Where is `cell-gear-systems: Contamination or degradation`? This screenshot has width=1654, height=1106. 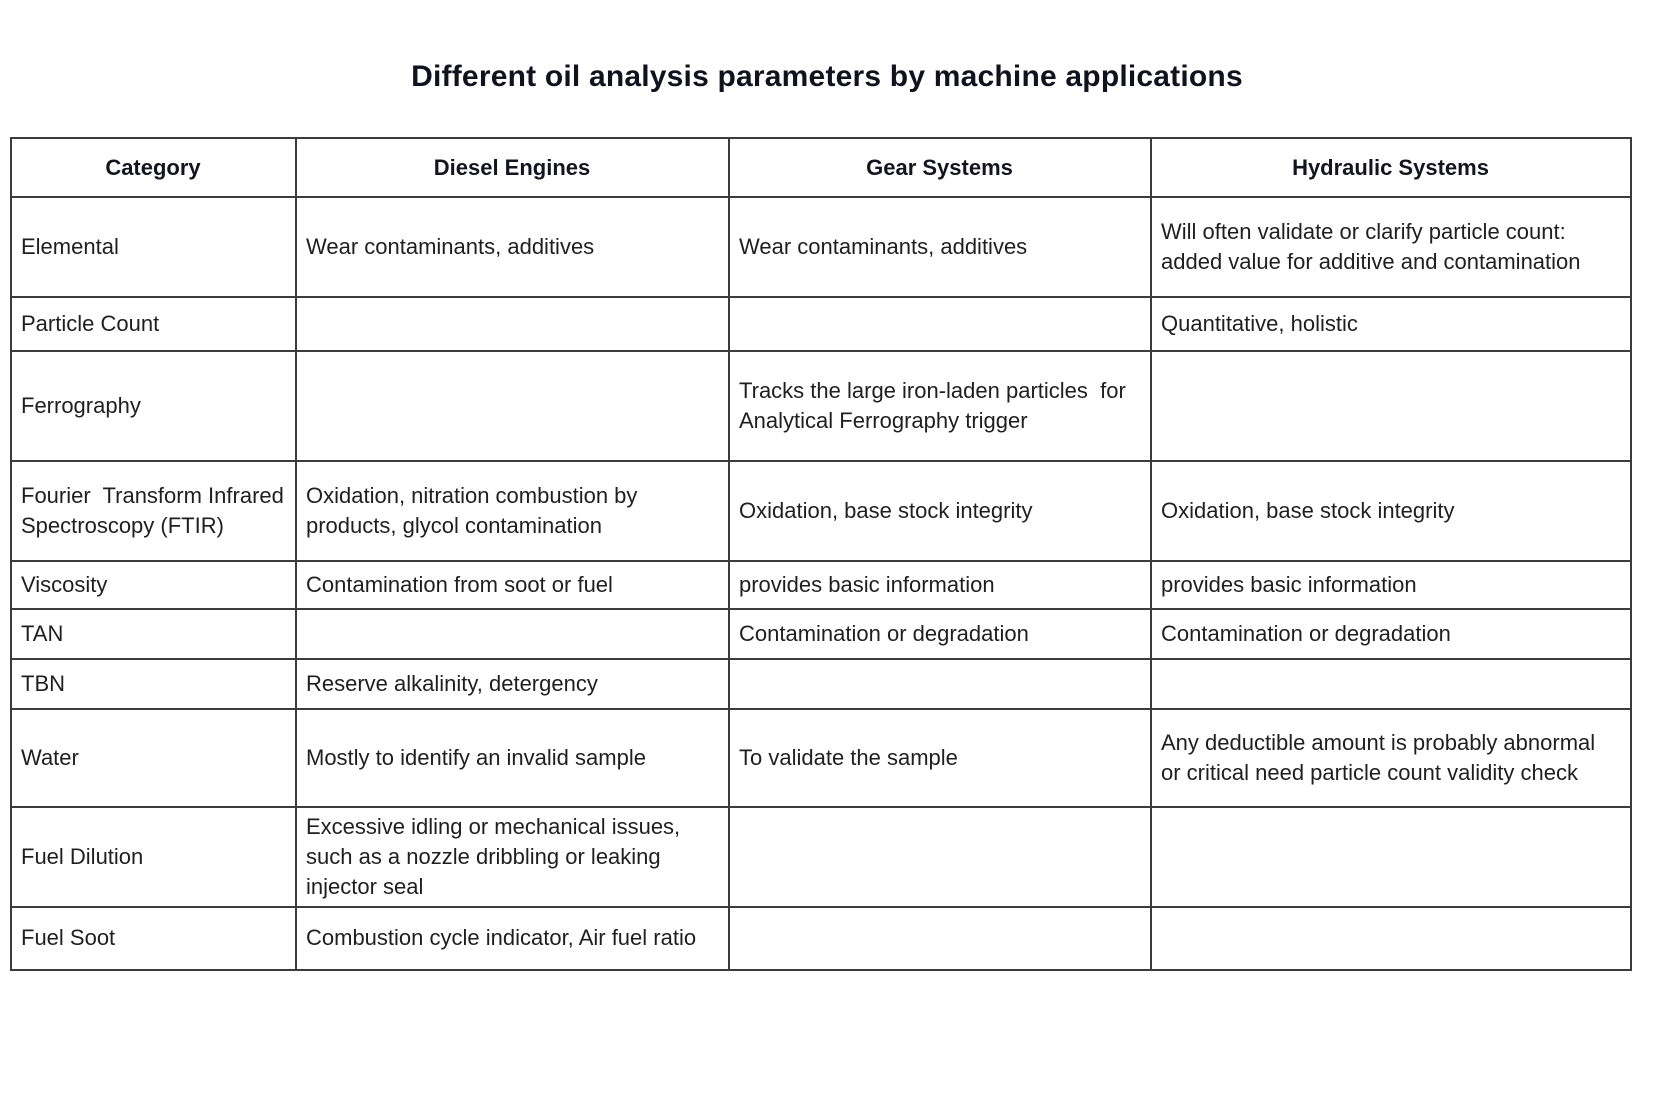
cell-gear-systems: Contamination or degradation is located at coordinates (940, 634).